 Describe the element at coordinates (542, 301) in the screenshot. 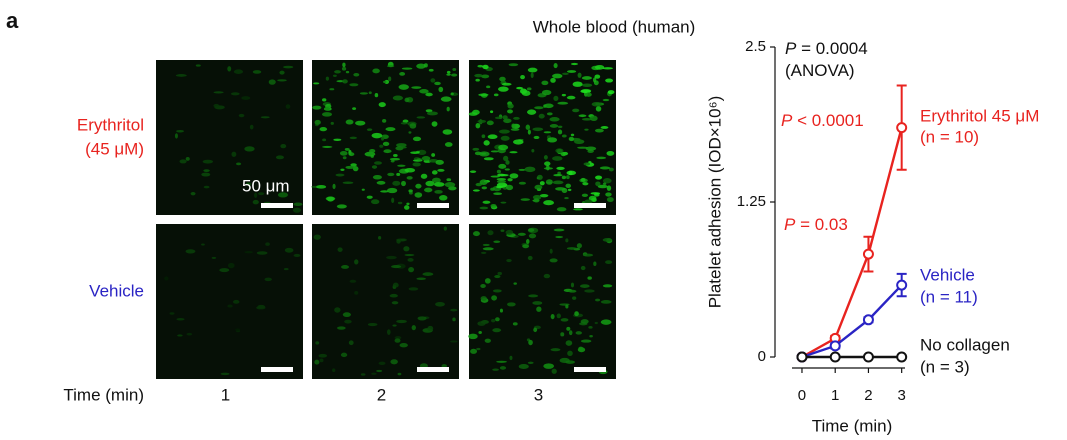

I see `micrograph` at that location.